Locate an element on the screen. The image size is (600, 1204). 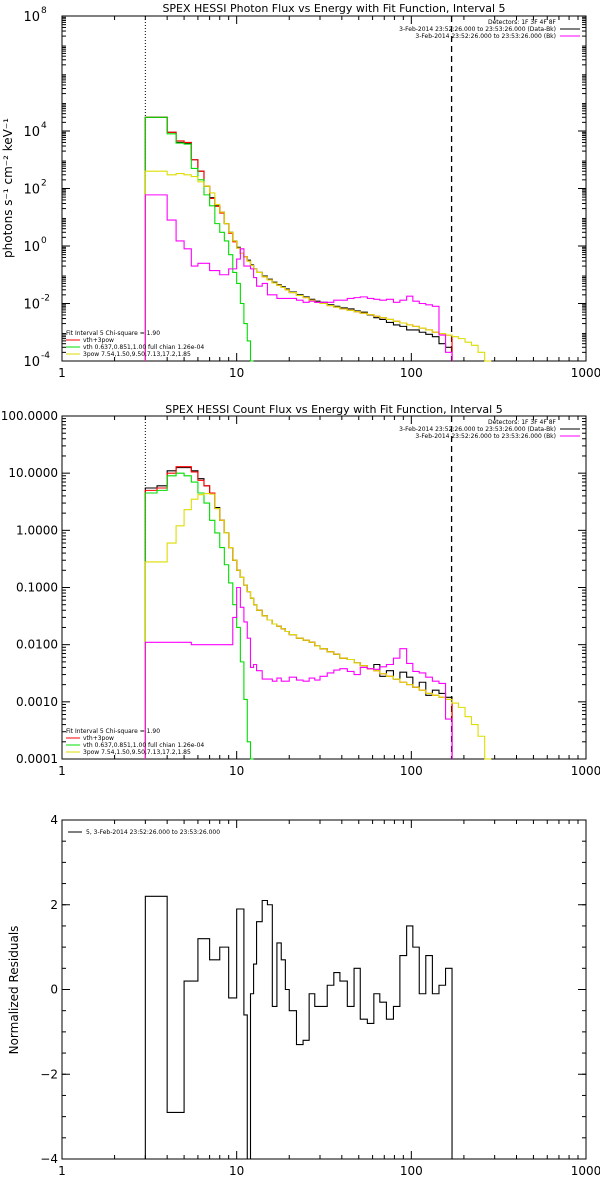
count-flux-legend-bottom-entry: Fit Interval 5 Chi-square = 1.90 is located at coordinates (113, 731).